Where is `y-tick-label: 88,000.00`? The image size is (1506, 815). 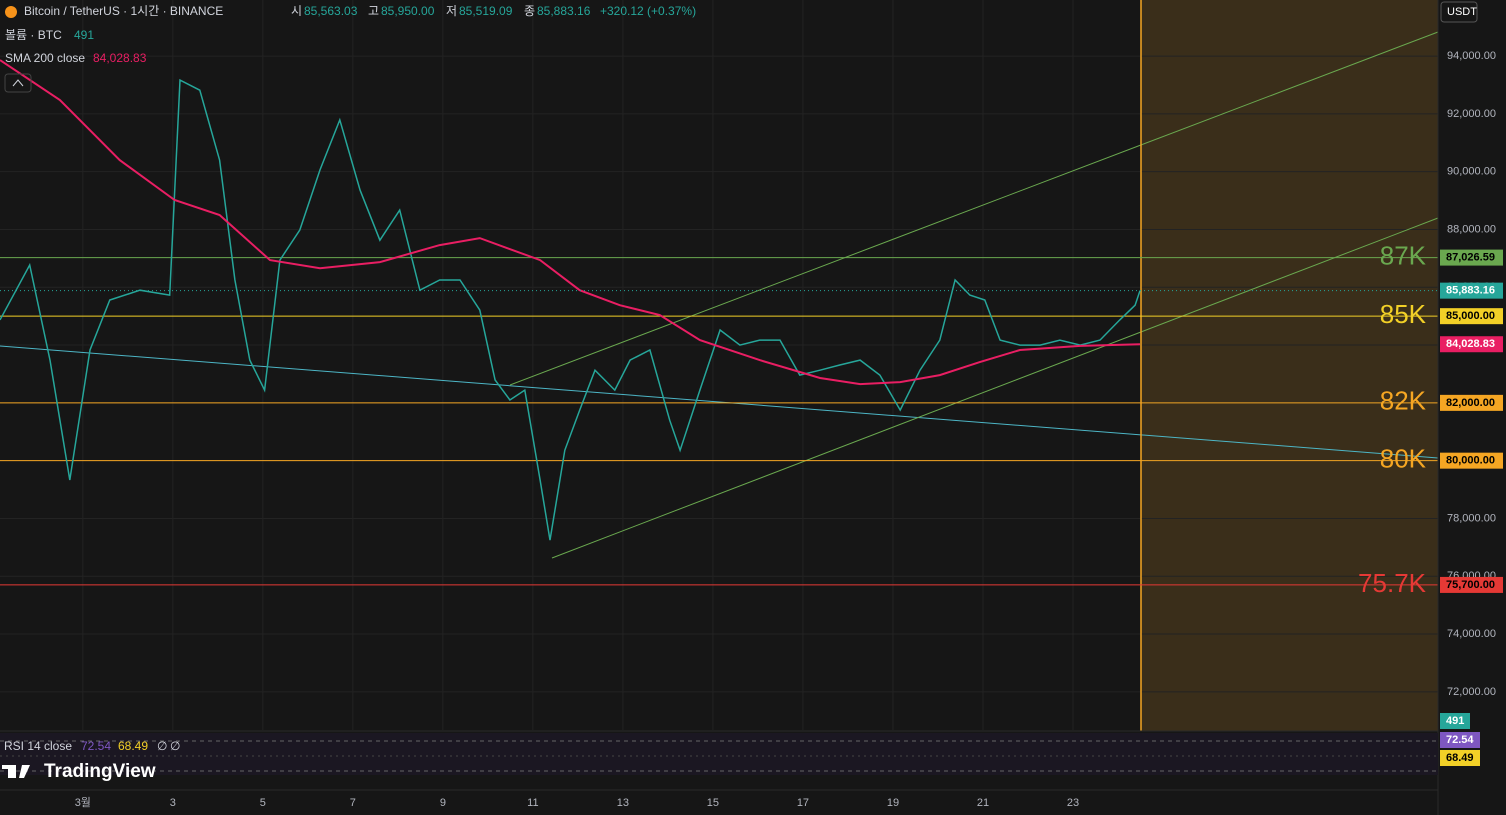
y-tick-label: 88,000.00 is located at coordinates (1471, 229).